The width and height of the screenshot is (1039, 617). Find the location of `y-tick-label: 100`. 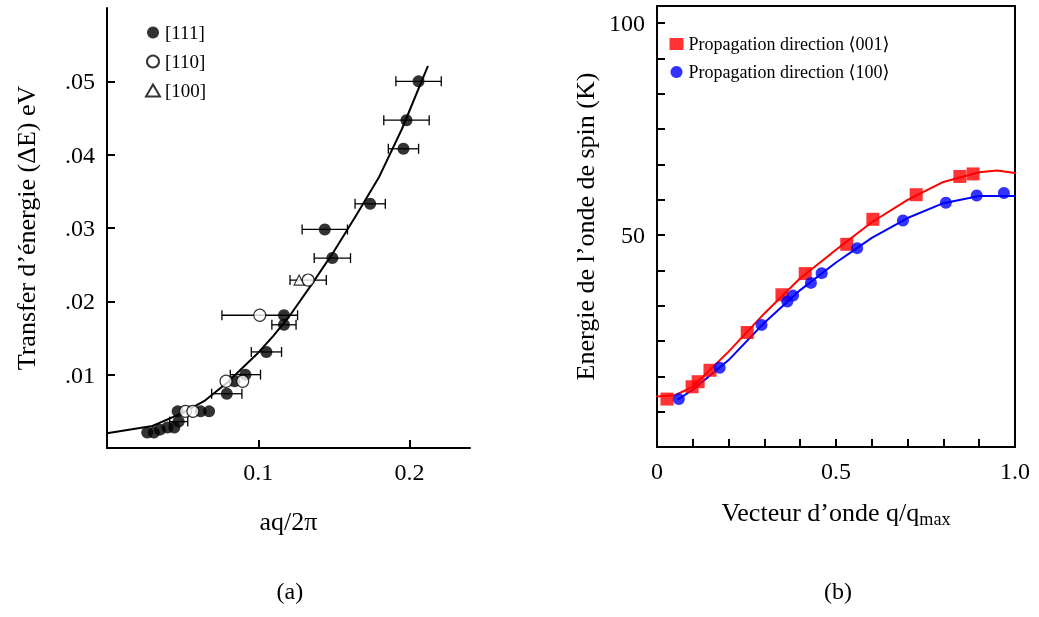

y-tick-label: 100 is located at coordinates (627, 22).